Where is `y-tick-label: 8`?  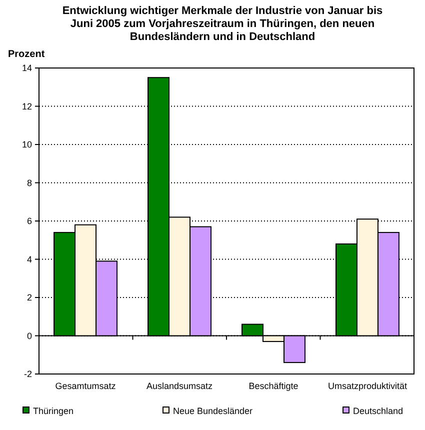
y-tick-label: 8 is located at coordinates (29, 183).